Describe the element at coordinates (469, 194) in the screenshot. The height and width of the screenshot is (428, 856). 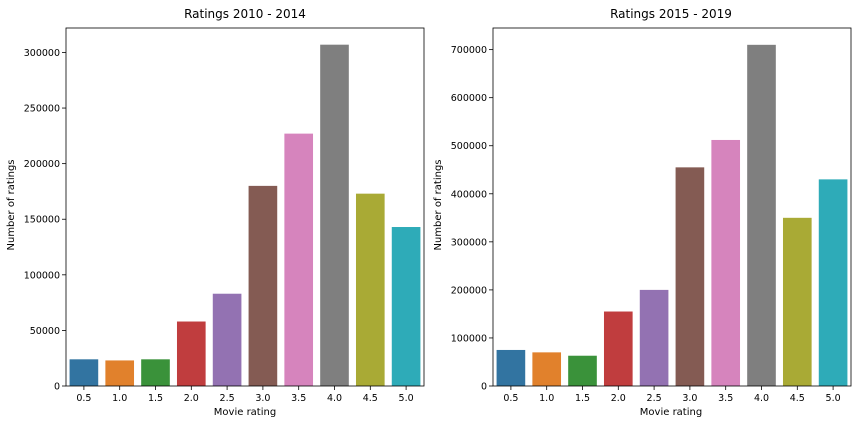
I see `y-tick-label: 400000` at that location.